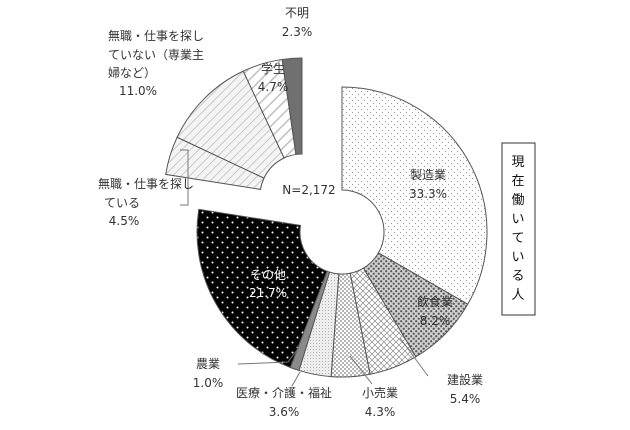 The height and width of the screenshot is (430, 630). Describe the element at coordinates (184, 177) in the screenshot. I see `leader-seeking` at that location.